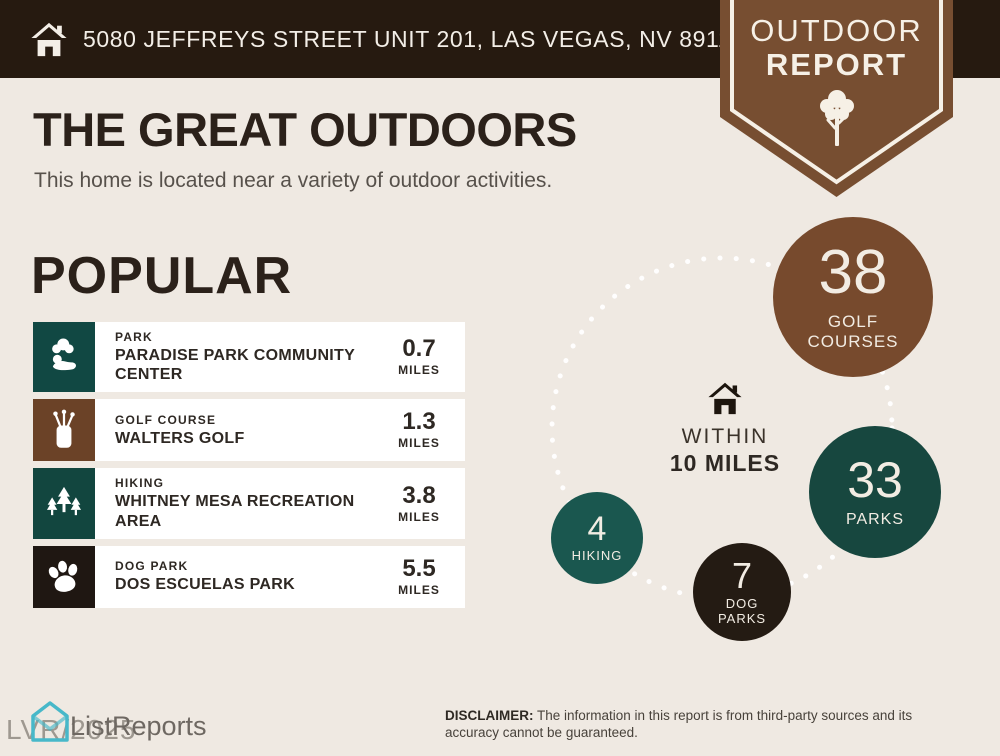  Describe the element at coordinates (725, 398) in the screenshot. I see `house-icon` at that location.